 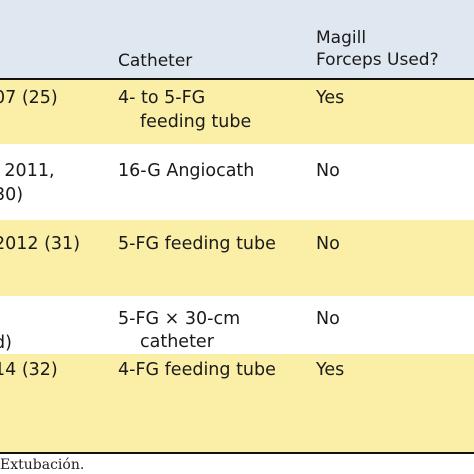 I want to click on table-row: 07 (25) 4- to 5-FG feeding tube Yes, so click(x=237, y=112).